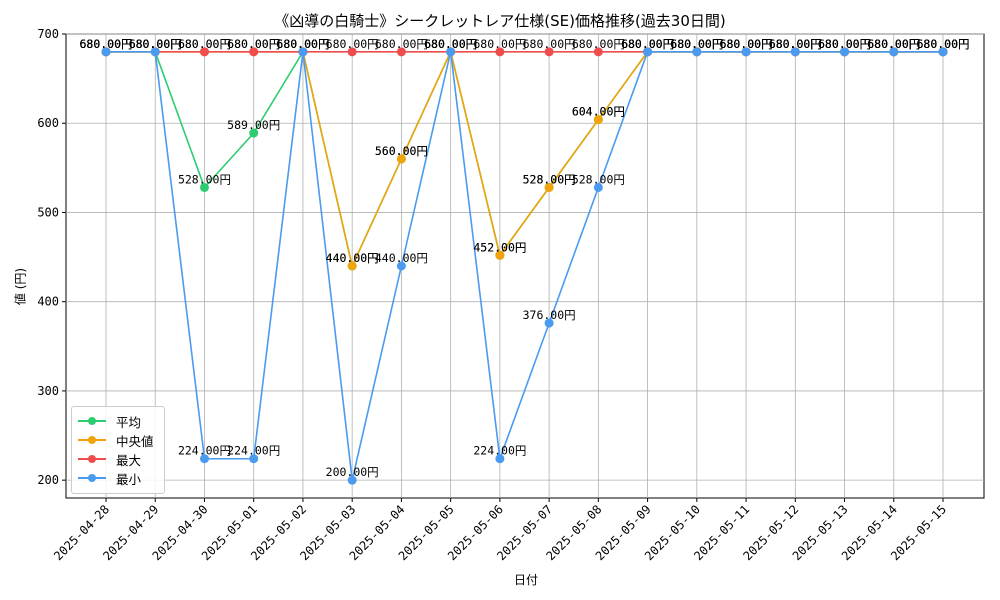  What do you see at coordinates (129, 422) in the screenshot?
I see `legend-label: 平均` at bounding box center [129, 422].